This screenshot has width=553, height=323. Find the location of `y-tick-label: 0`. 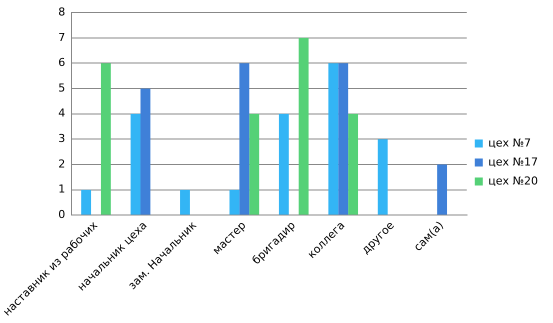

y-tick-label: 0 is located at coordinates (62, 215).